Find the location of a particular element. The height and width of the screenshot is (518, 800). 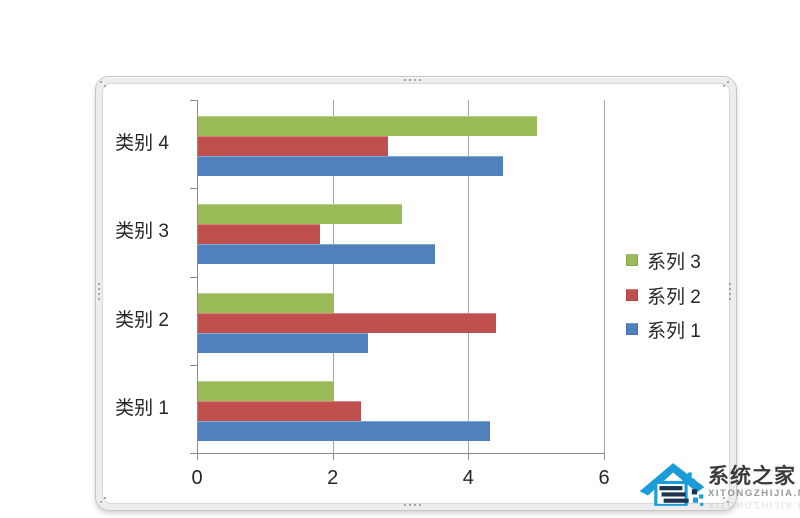

xitongzhijia-logo-icon is located at coordinates (672, 484).